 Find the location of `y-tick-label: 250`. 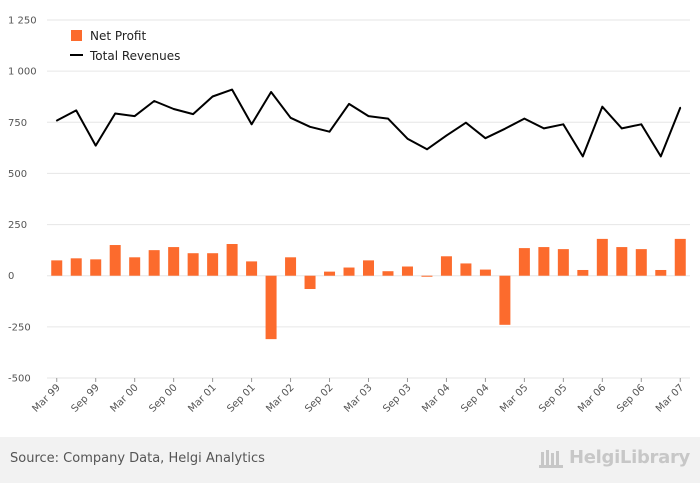

y-tick-label: 250 is located at coordinates (17, 225).